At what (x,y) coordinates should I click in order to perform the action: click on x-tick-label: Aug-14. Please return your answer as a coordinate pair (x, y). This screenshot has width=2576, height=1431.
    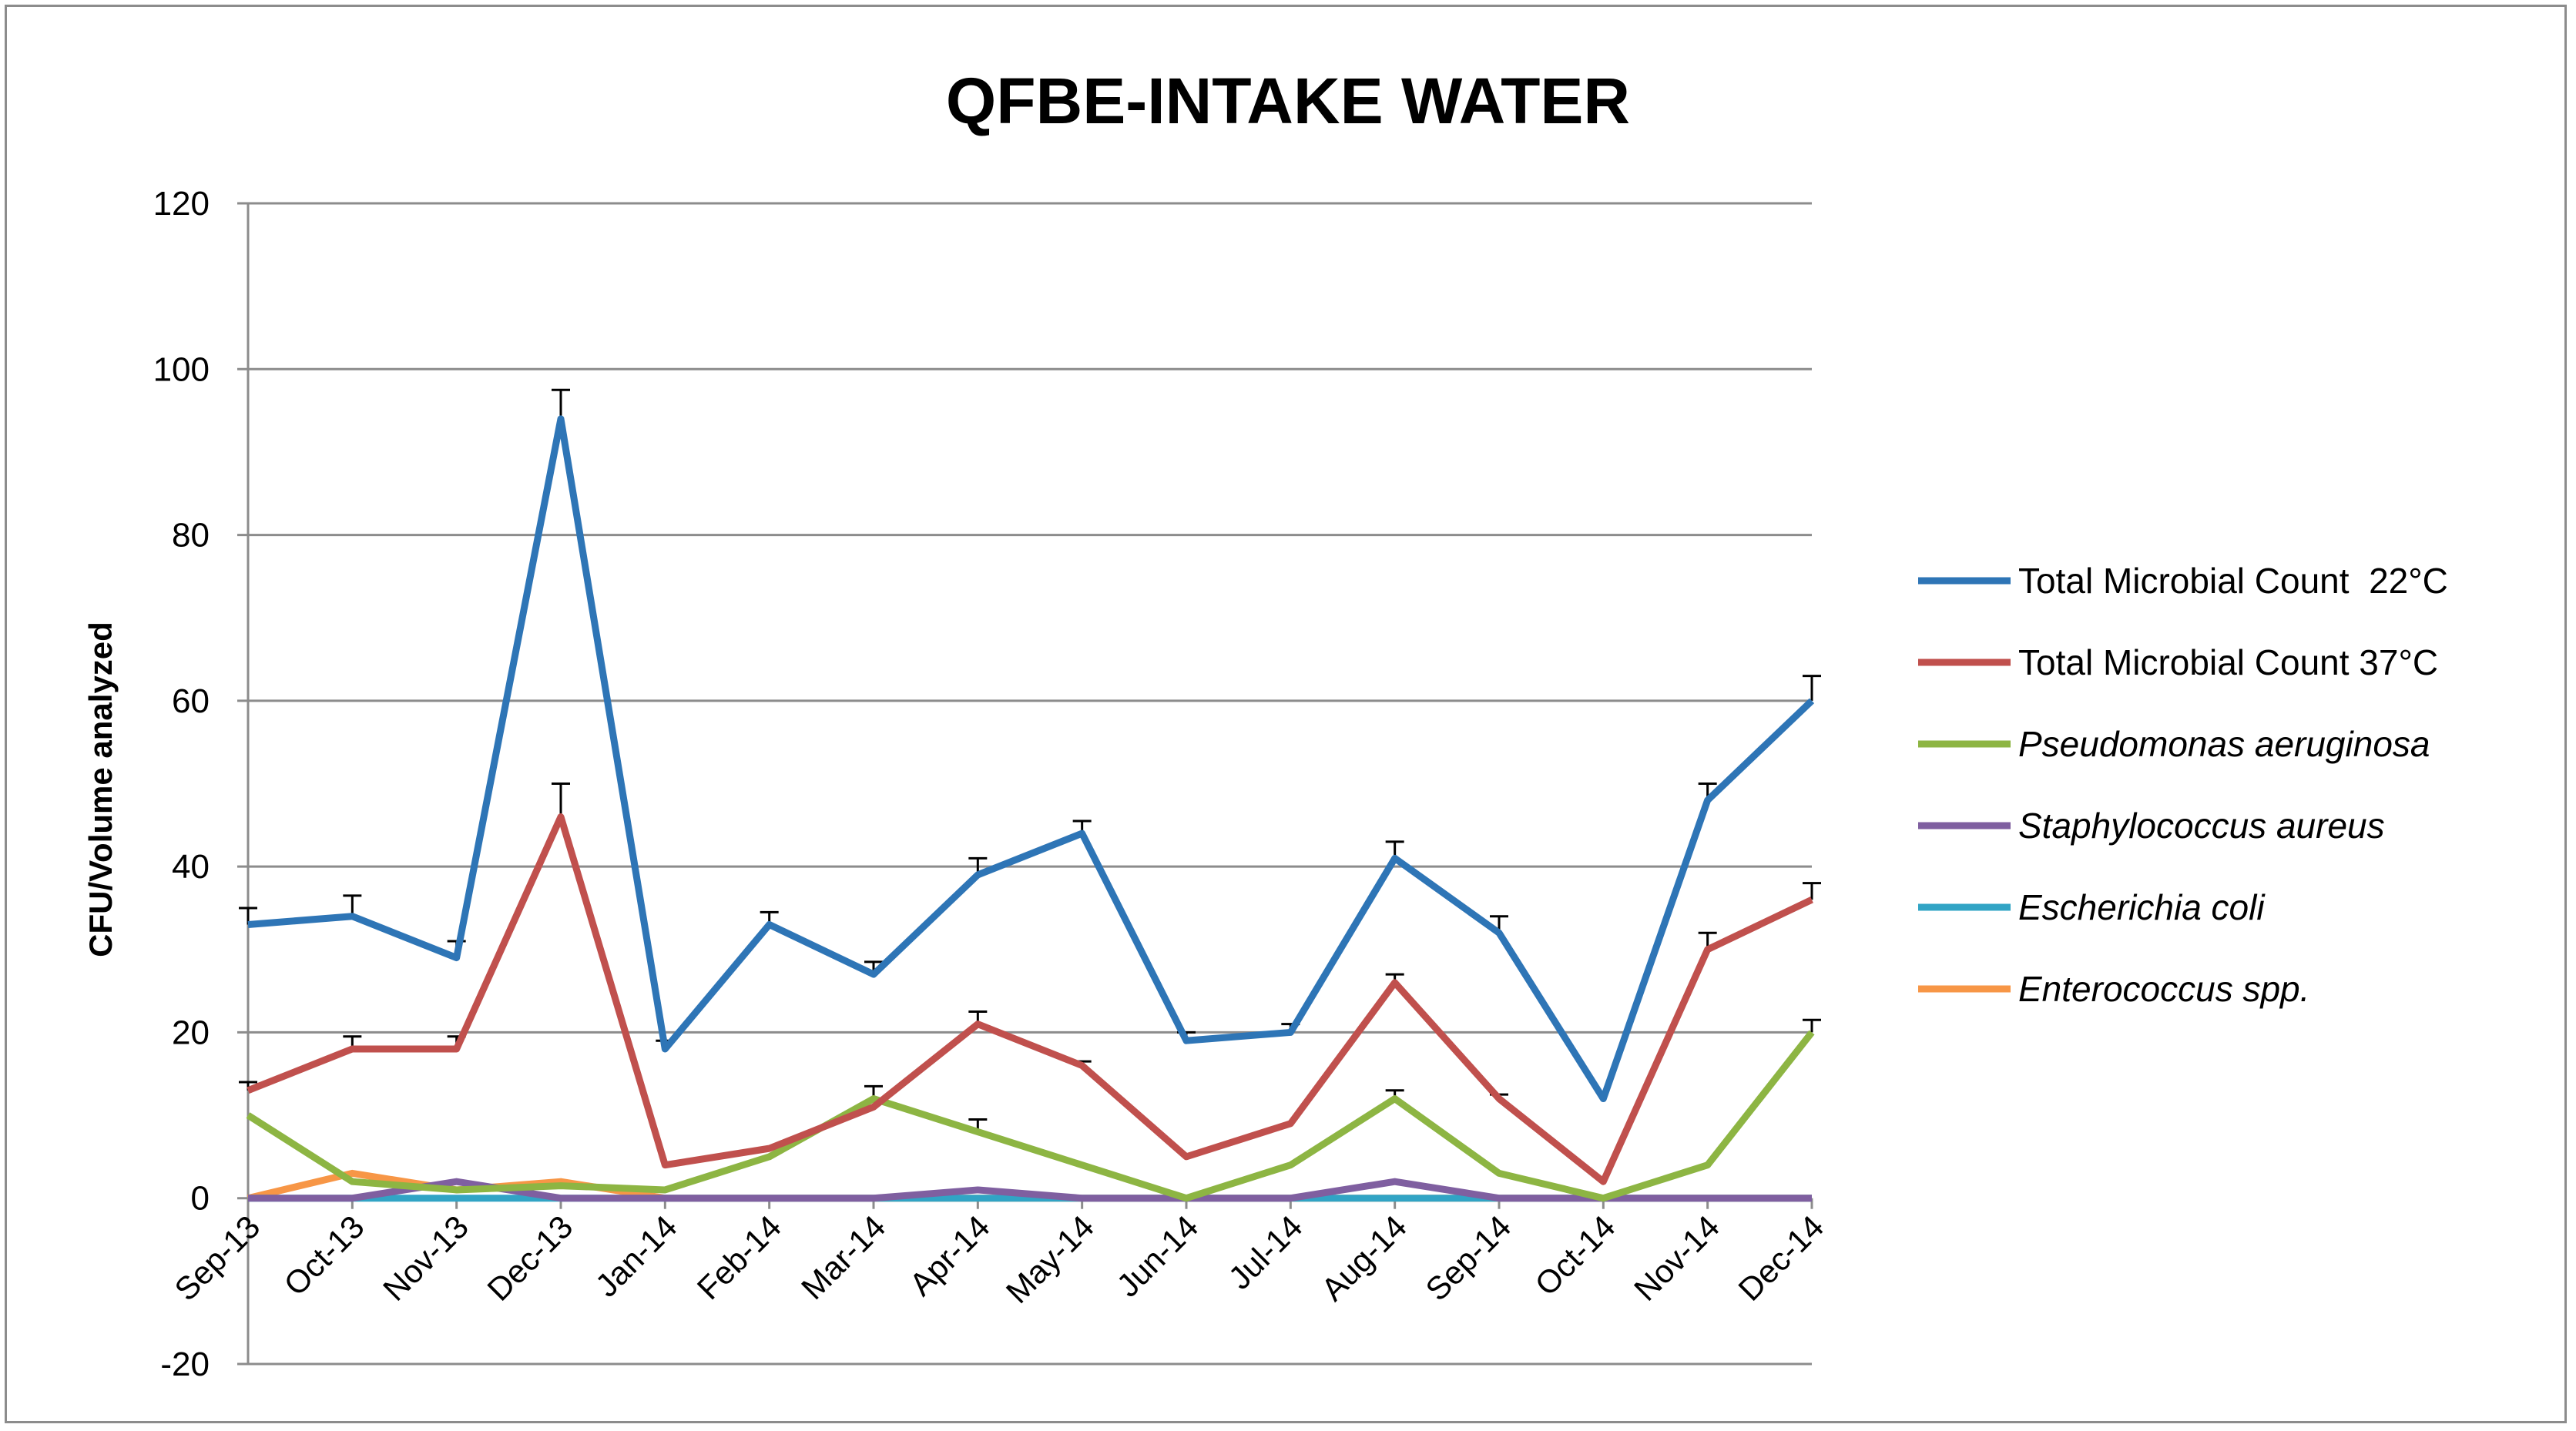
    Looking at the image, I should click on (1364, 1258).